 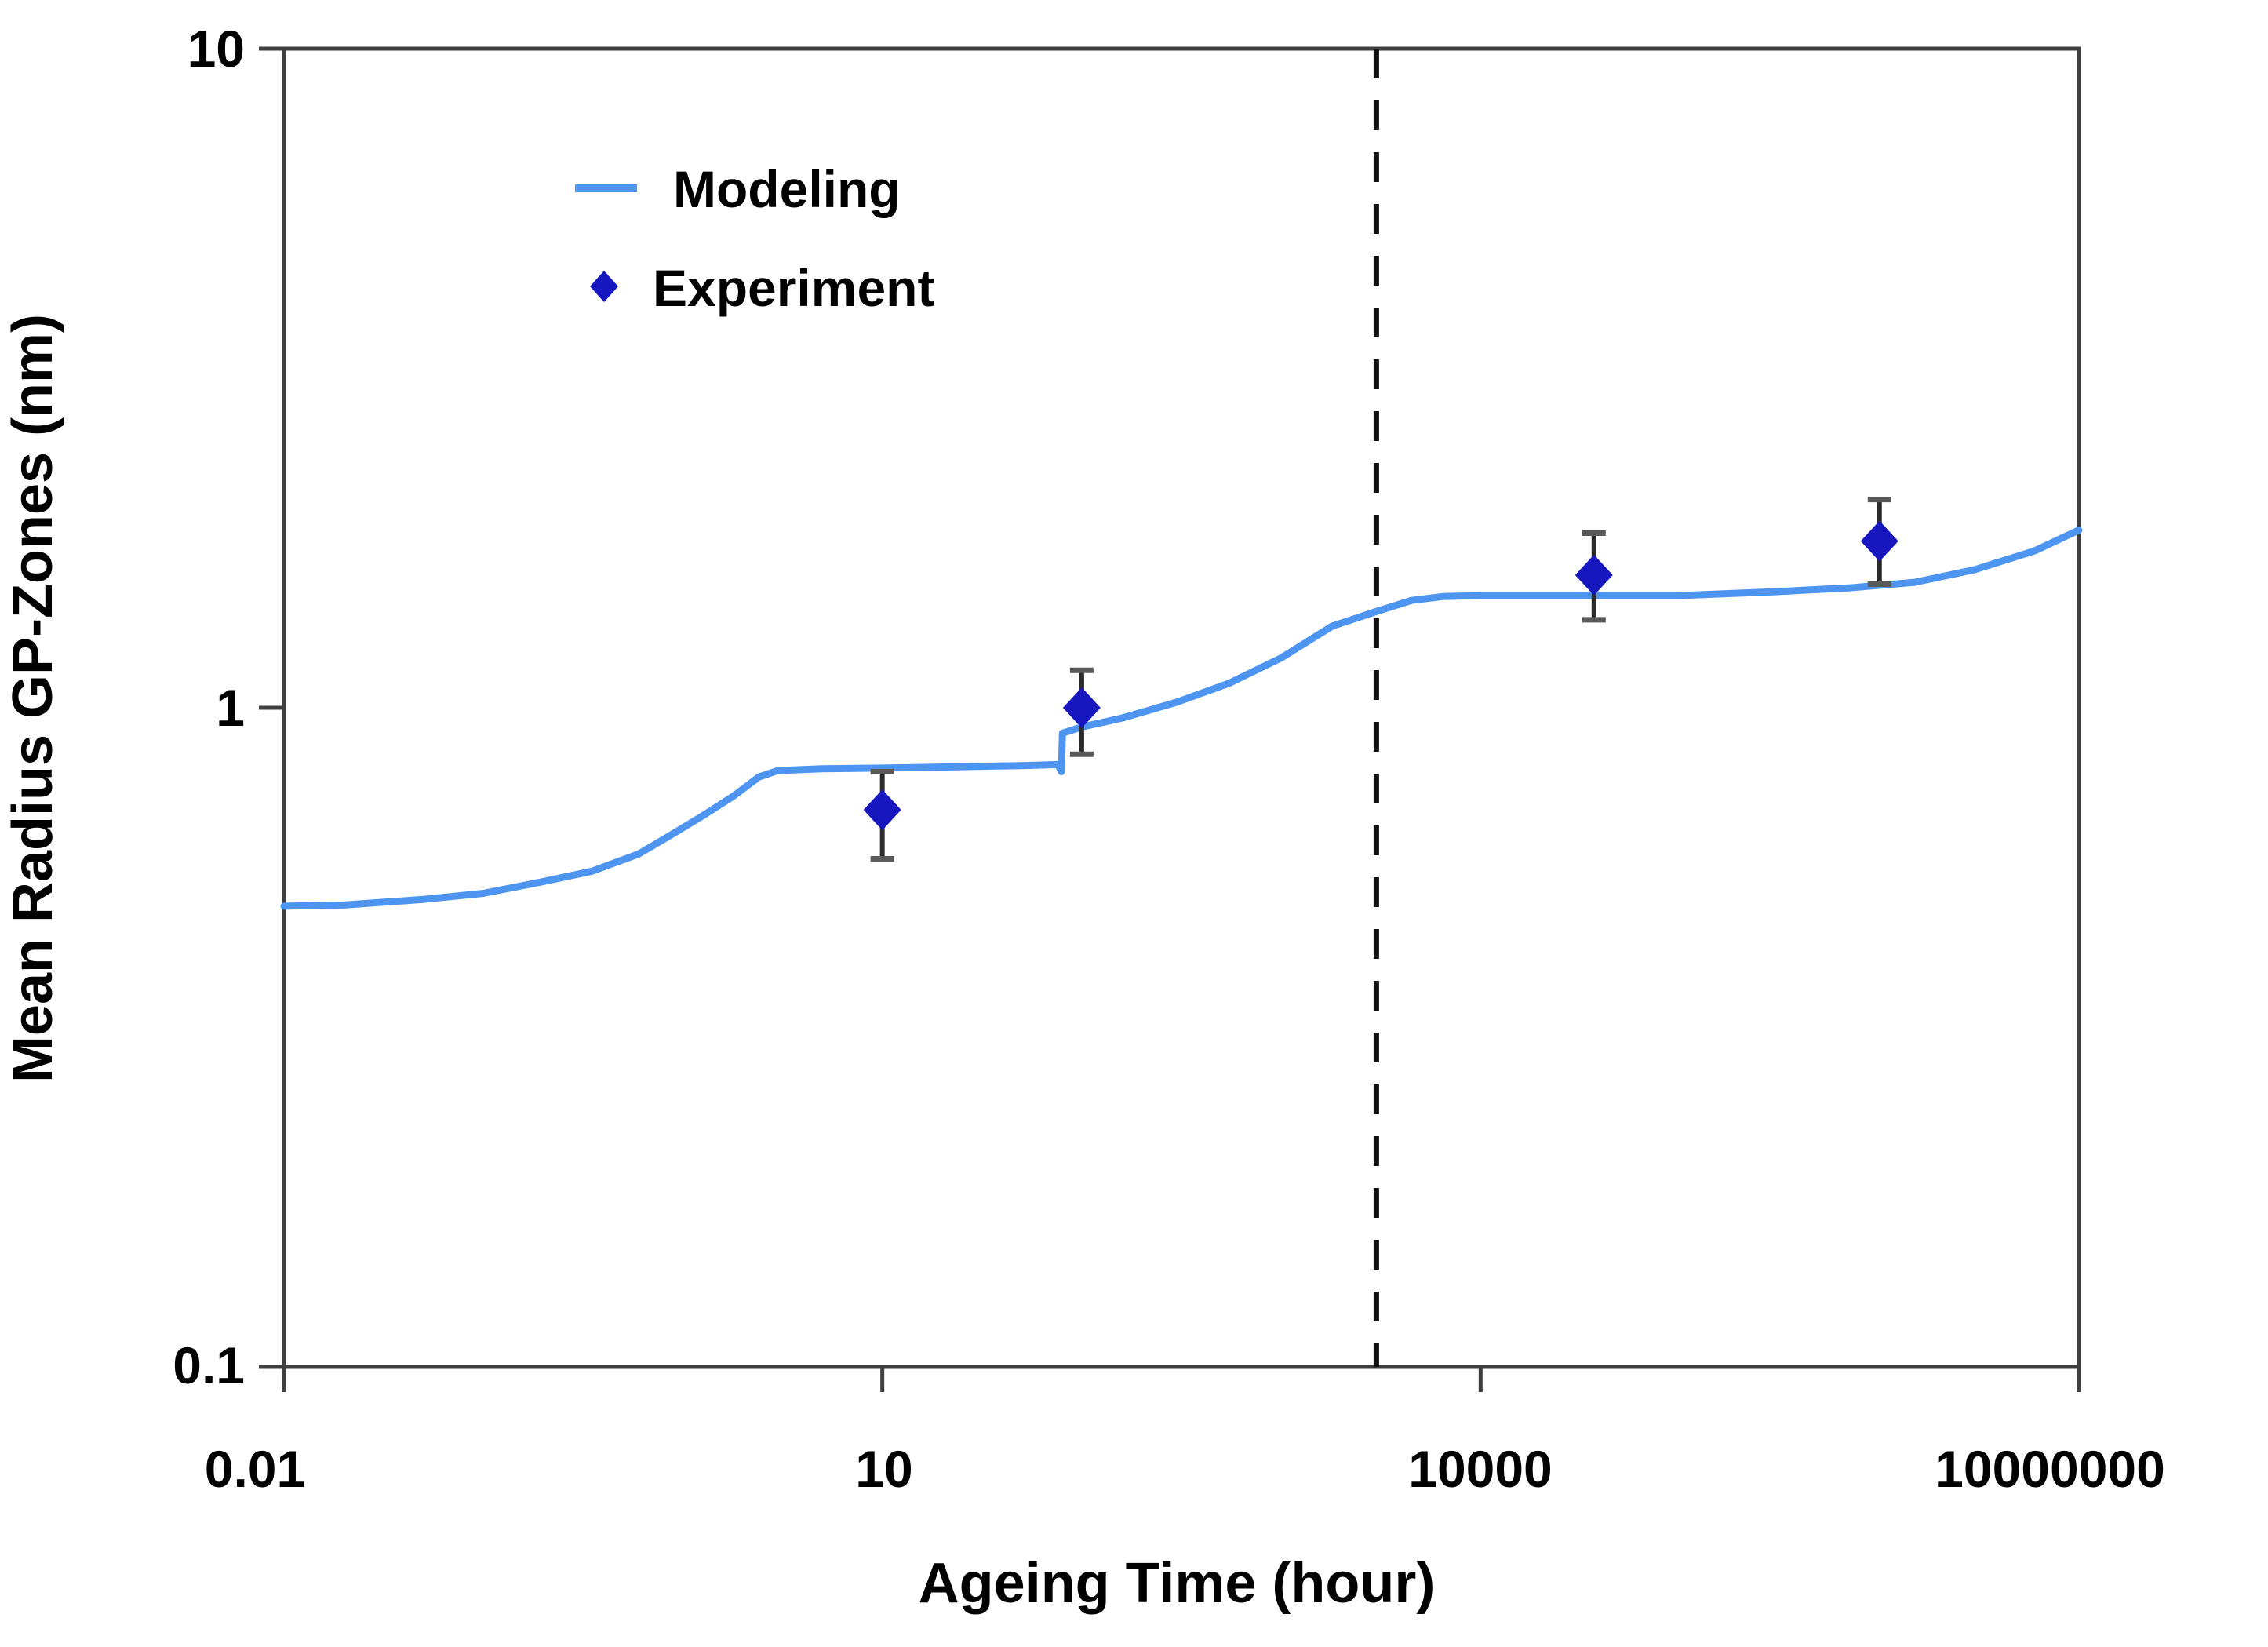 I want to click on y-tick-label-0.1: 0.1, so click(x=209, y=1365).